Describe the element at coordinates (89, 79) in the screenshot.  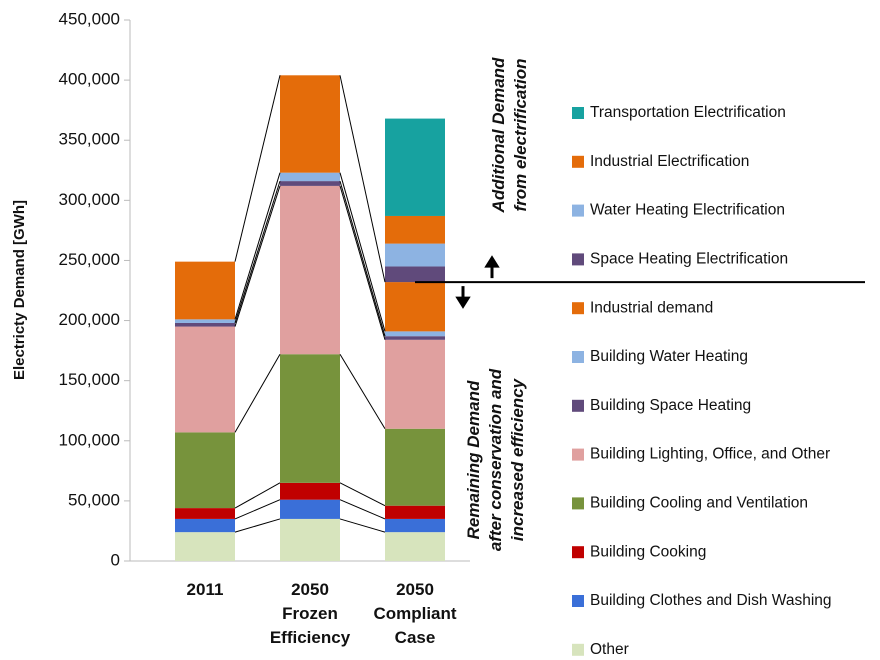
I see `y-tick-label: 400,000` at that location.